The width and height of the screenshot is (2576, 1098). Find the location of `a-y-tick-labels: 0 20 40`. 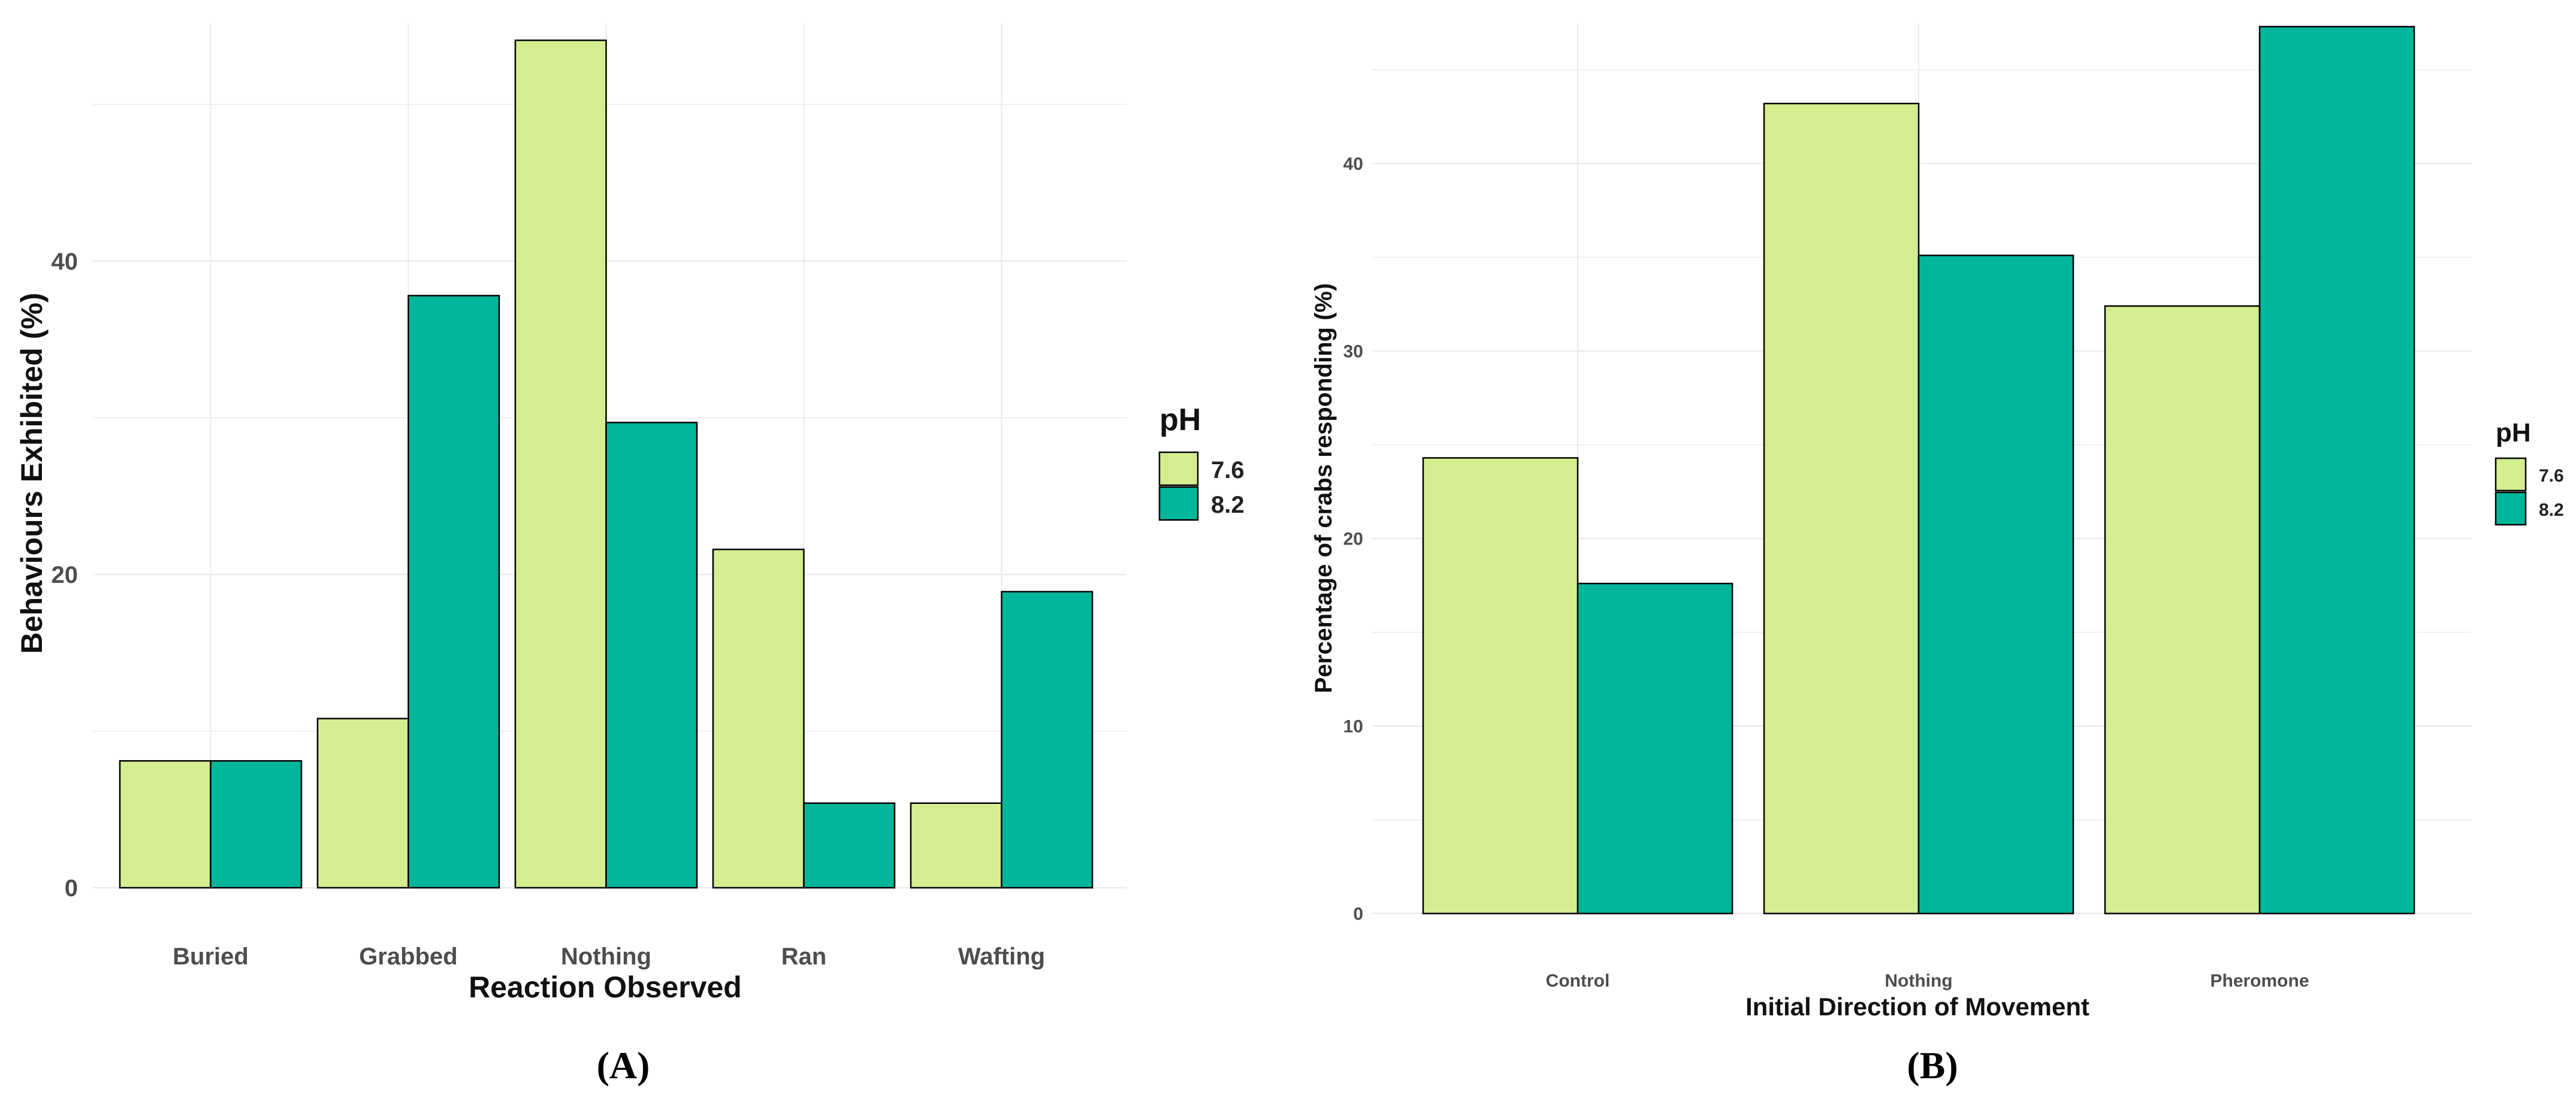

a-y-tick-labels: 0 20 40 is located at coordinates (65, 575).